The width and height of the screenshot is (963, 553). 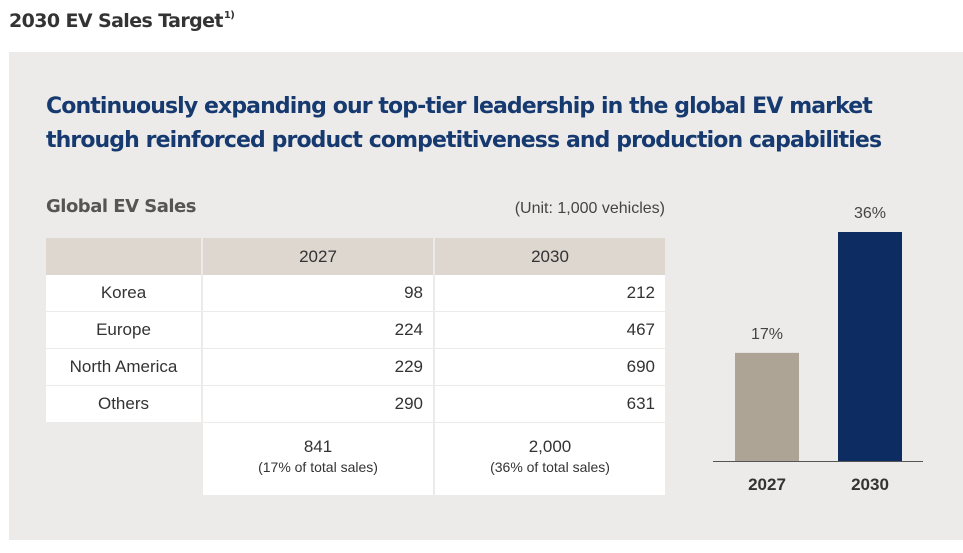 I want to click on ev-share-bar-chart: 17% 2027 36% 2030, so click(x=819, y=352).